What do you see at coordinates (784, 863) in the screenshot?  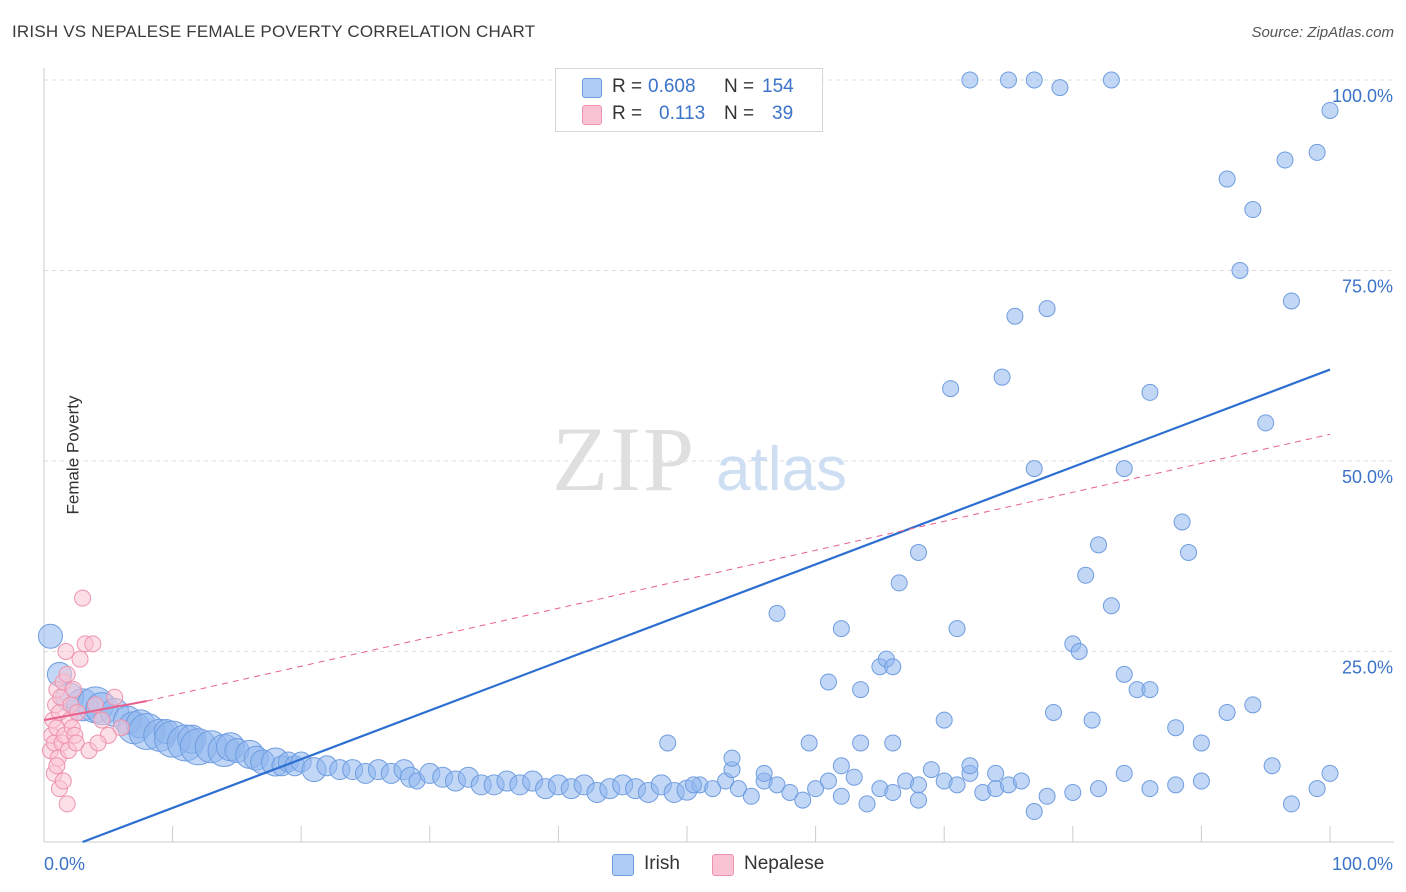 I see `legend-label-nepalese: Nepalese` at bounding box center [784, 863].